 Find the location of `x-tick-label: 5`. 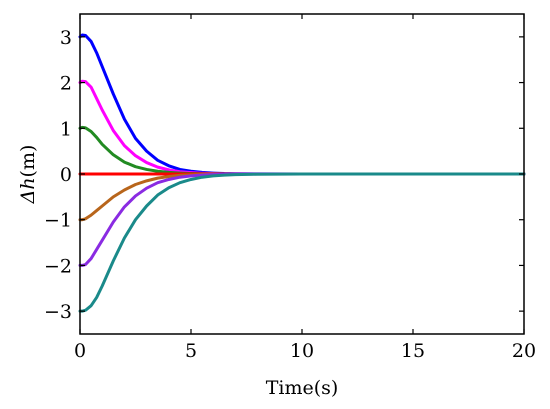

x-tick-label: 5 is located at coordinates (191, 351).